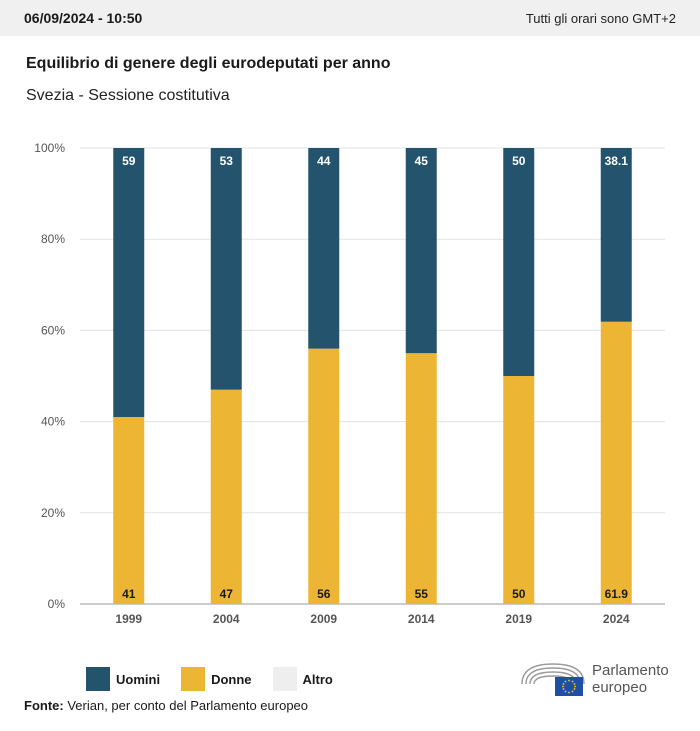 The image size is (700, 731). I want to click on legend-swatch-uomini, so click(98, 679).